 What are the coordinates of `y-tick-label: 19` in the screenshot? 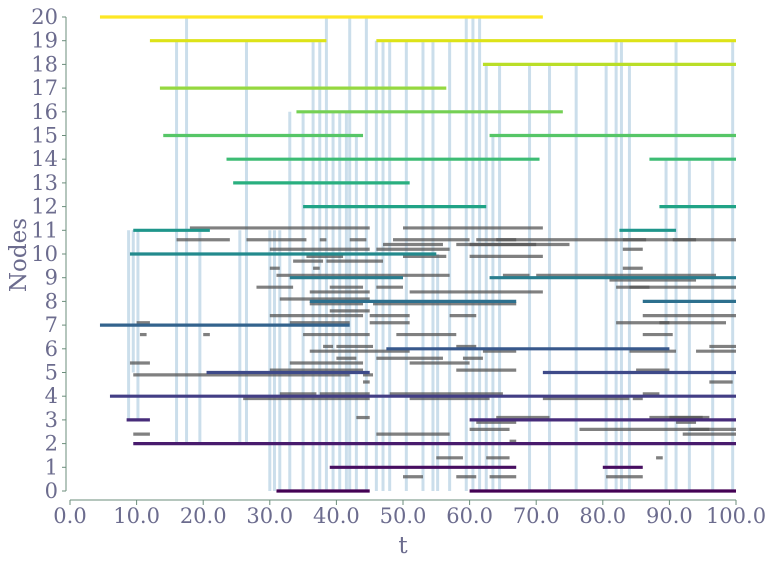 It's located at (44, 41).